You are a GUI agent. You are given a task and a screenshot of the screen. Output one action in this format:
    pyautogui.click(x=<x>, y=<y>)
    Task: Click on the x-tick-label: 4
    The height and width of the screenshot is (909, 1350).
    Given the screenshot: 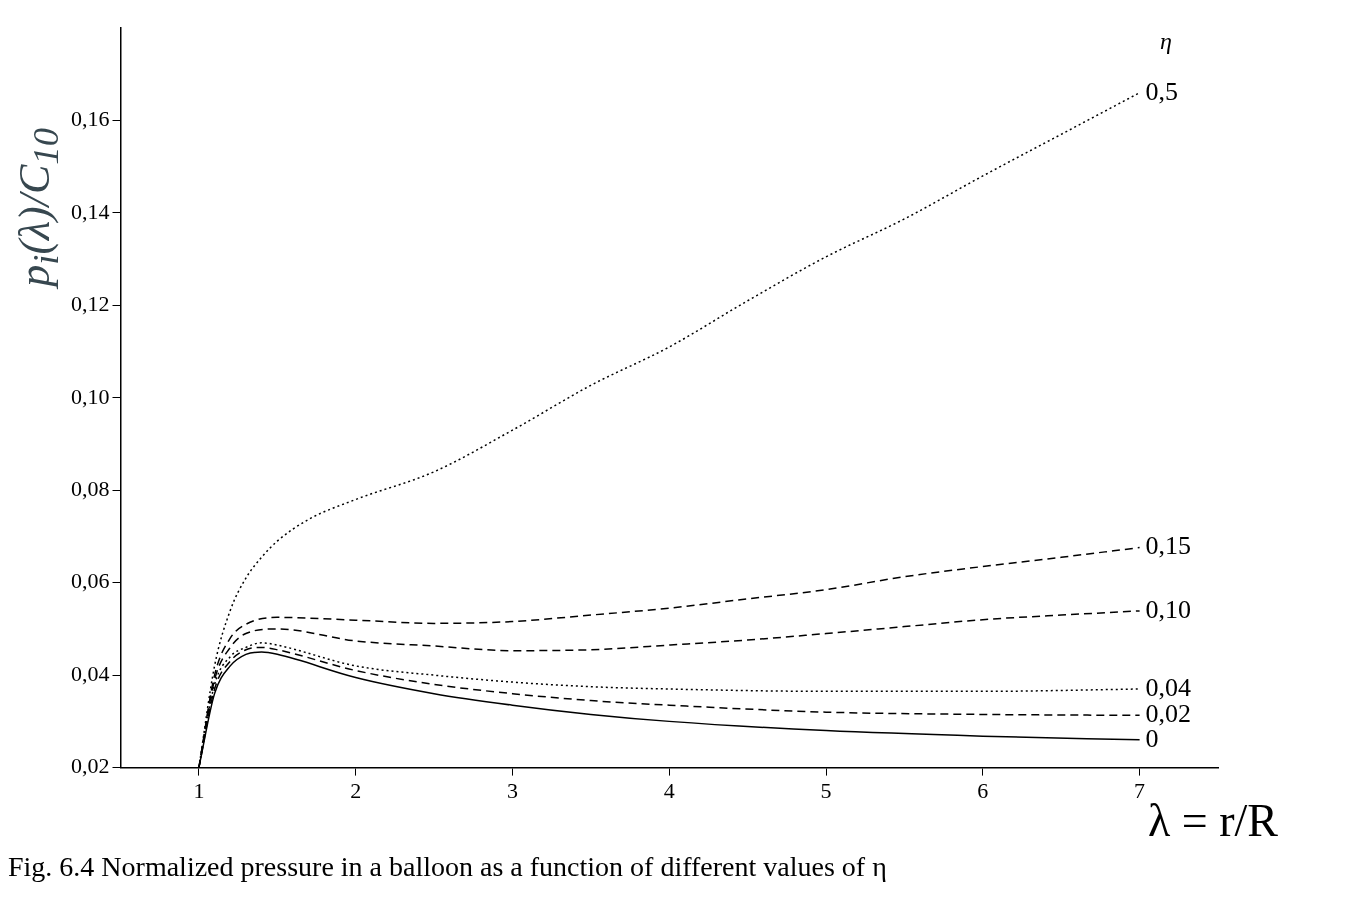 What is the action you would take?
    pyautogui.click(x=669, y=790)
    